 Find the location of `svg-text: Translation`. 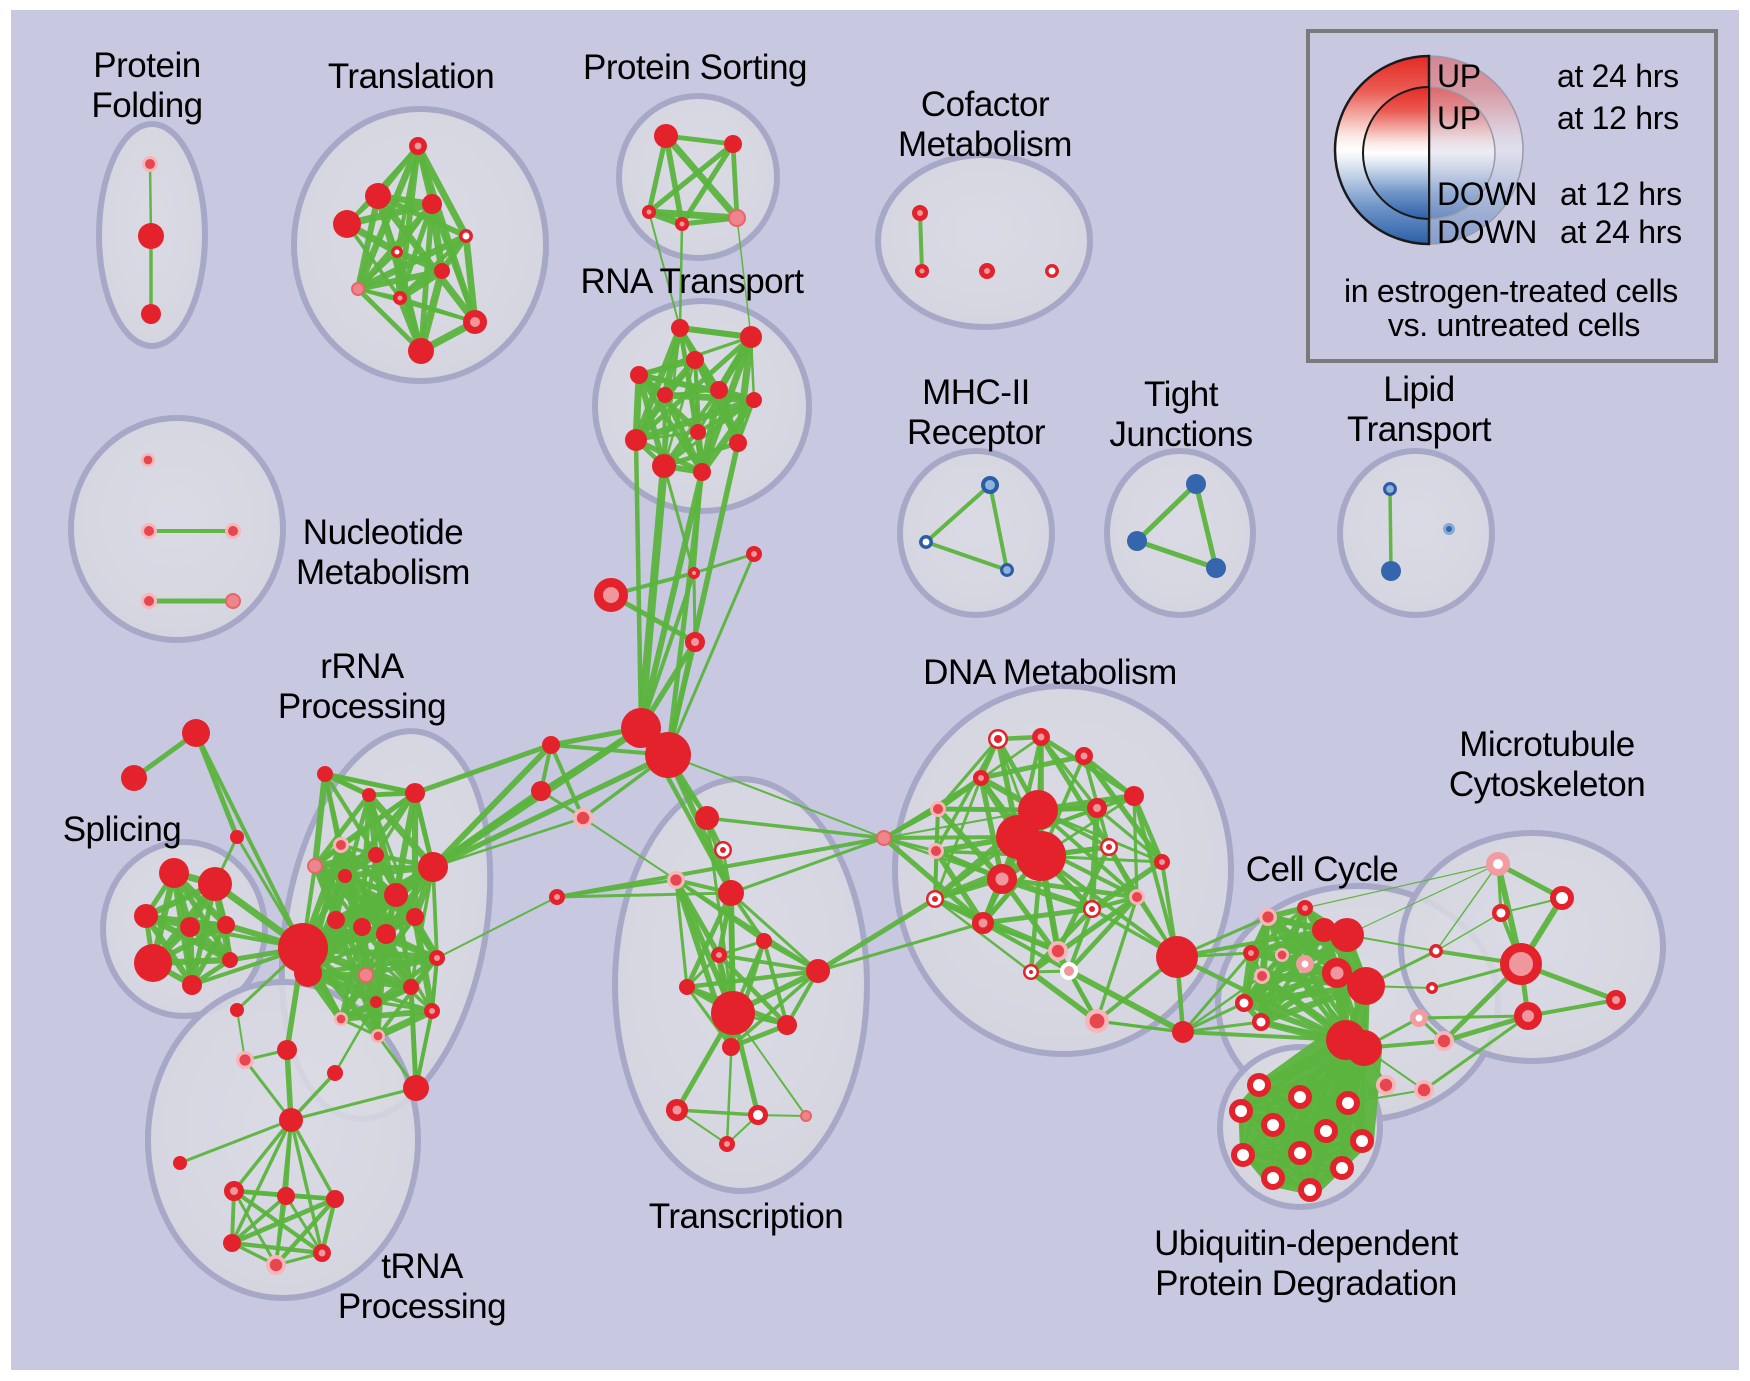

svg-text: Translation is located at coordinates (411, 76).